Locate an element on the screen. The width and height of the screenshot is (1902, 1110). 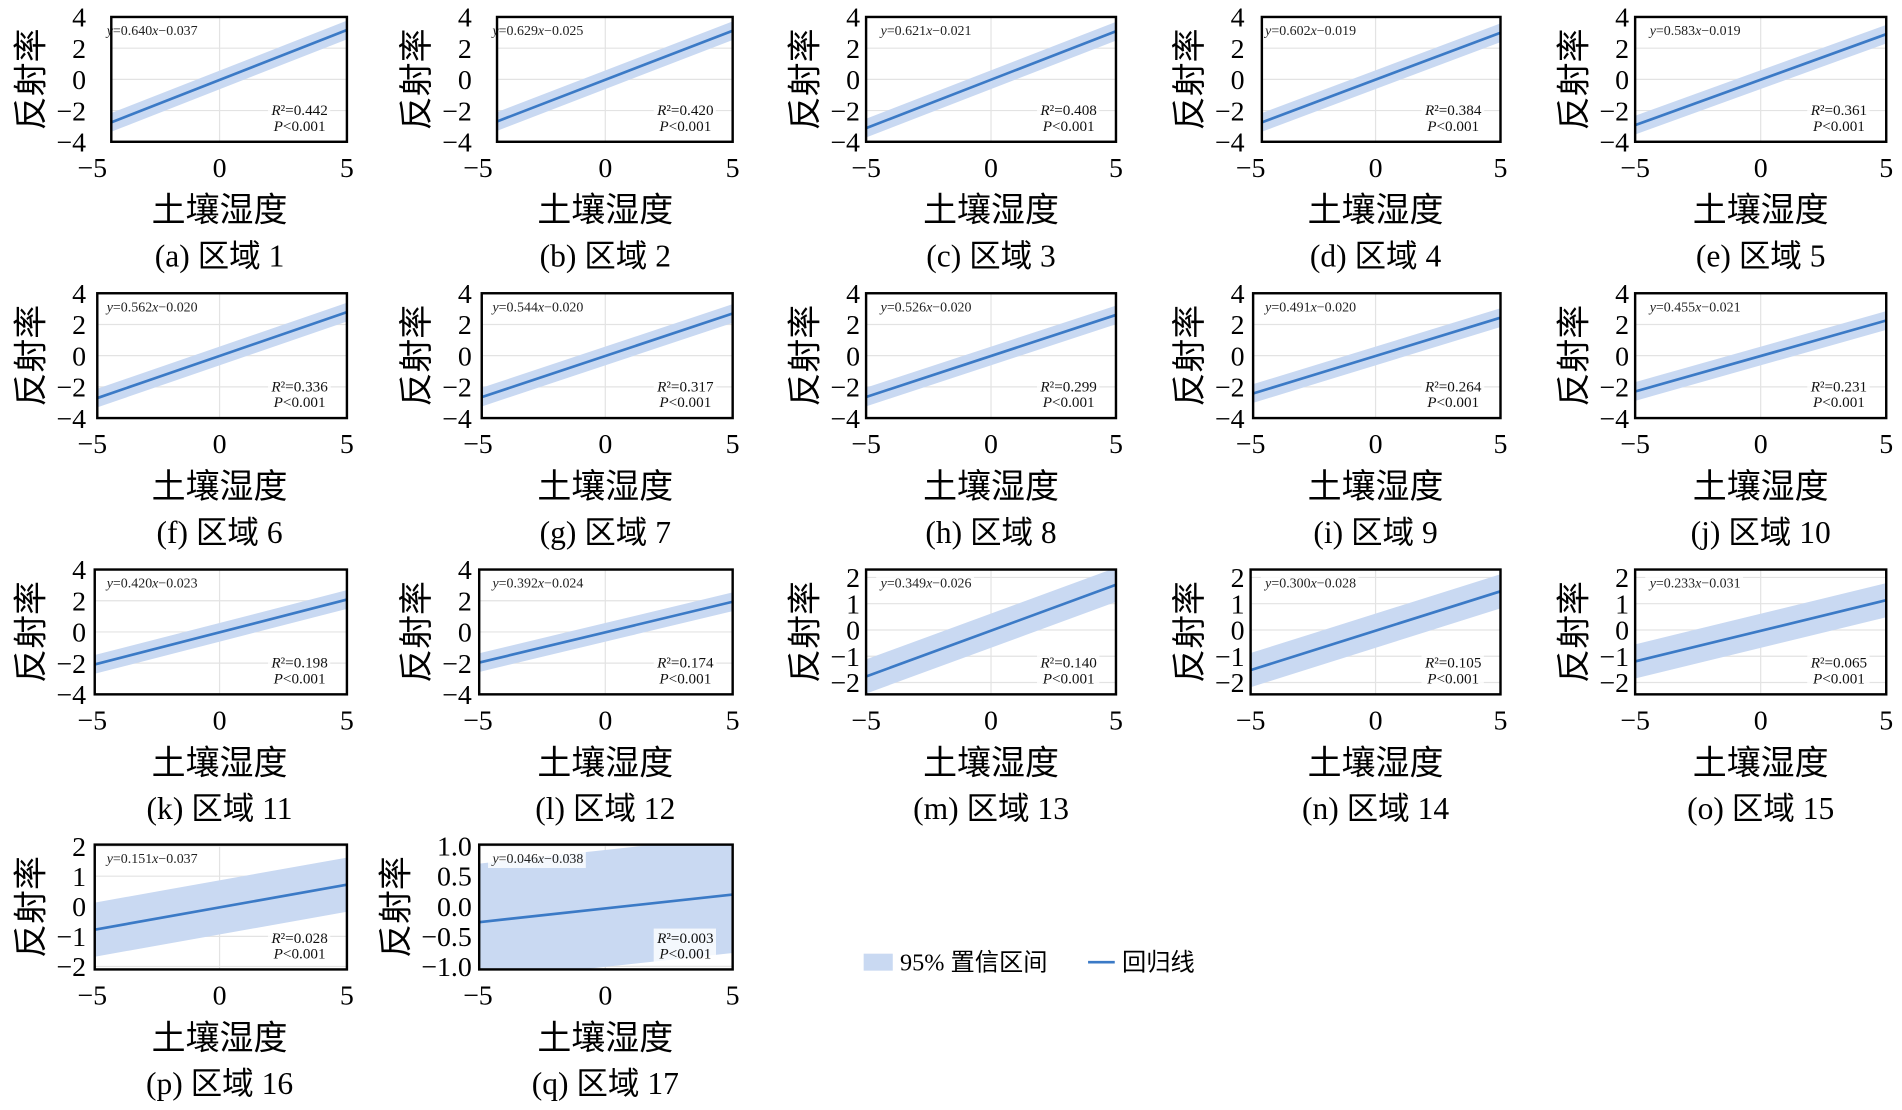
r2-label: R²=0.065 is located at coordinates (1838, 663).